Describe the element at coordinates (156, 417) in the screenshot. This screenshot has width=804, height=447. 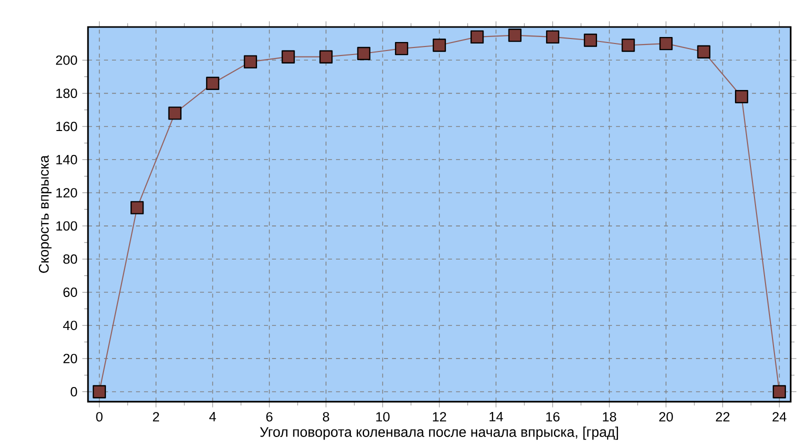
I see `x-tick-label: 2` at that location.